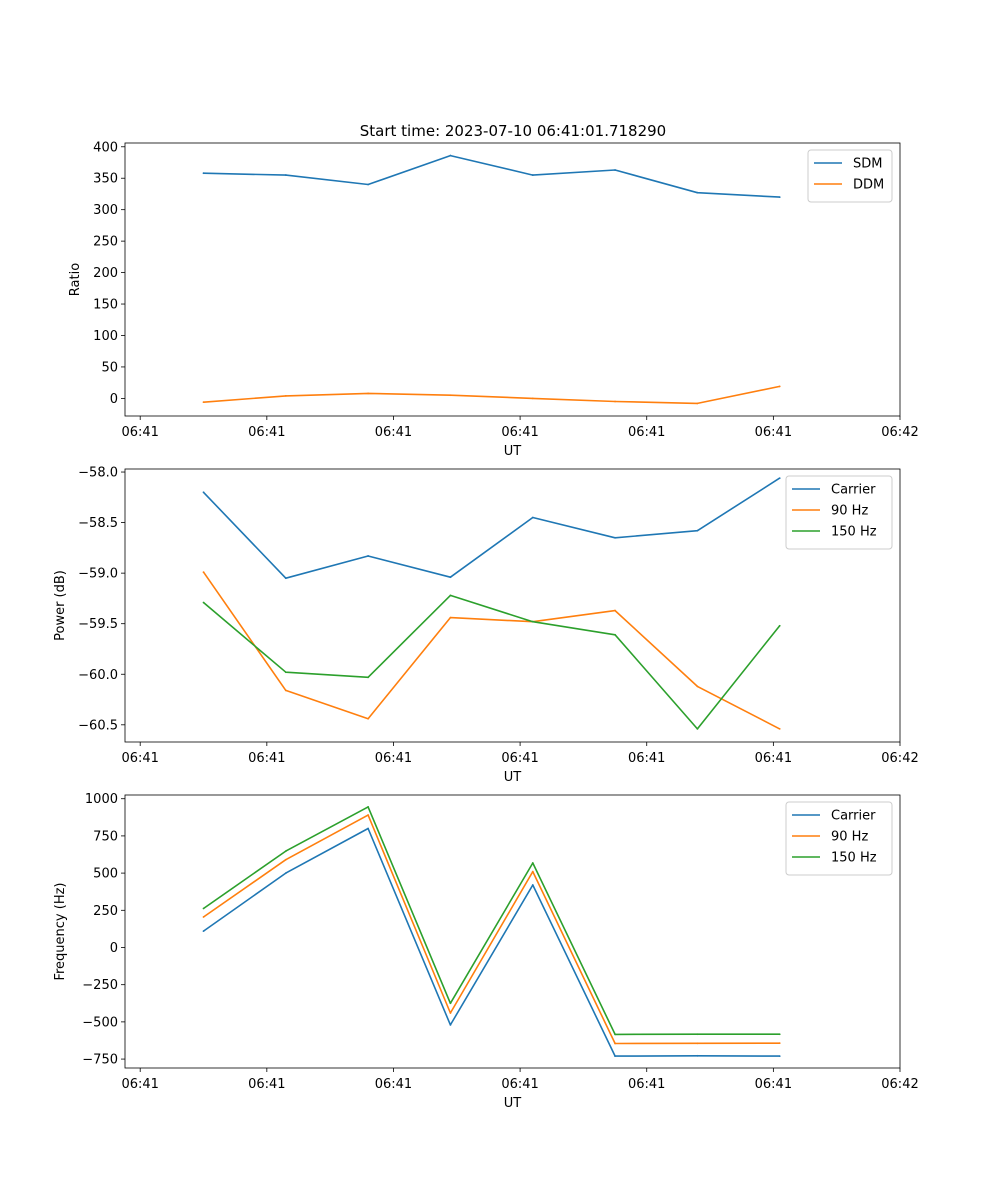  Describe the element at coordinates (105, 179) in the screenshot. I see `y-tick-label: 350` at that location.